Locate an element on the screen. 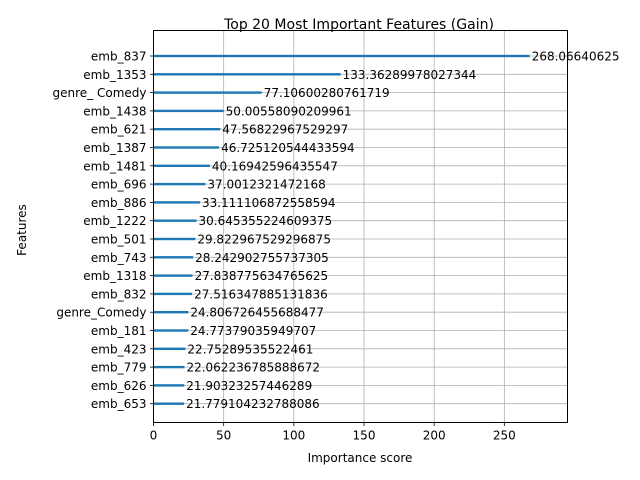 This screenshot has height=480, width=640. y-tick-label: emb_423 is located at coordinates (119, 349).